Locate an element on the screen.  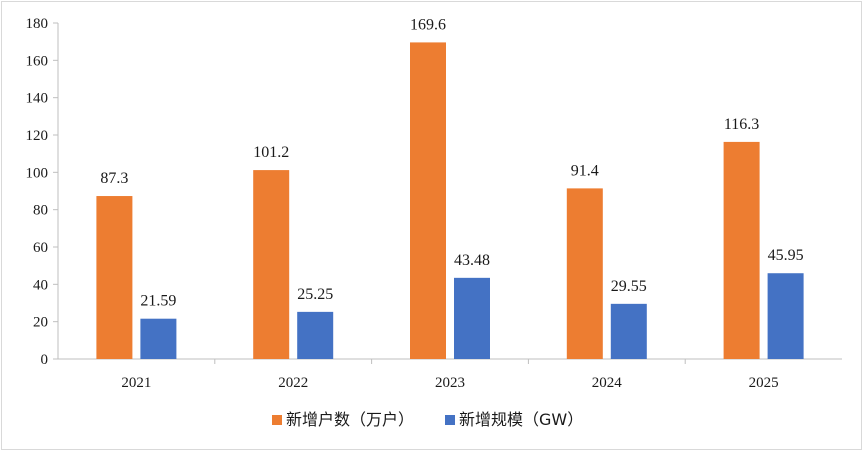
data-label: 169.6 is located at coordinates (428, 24).